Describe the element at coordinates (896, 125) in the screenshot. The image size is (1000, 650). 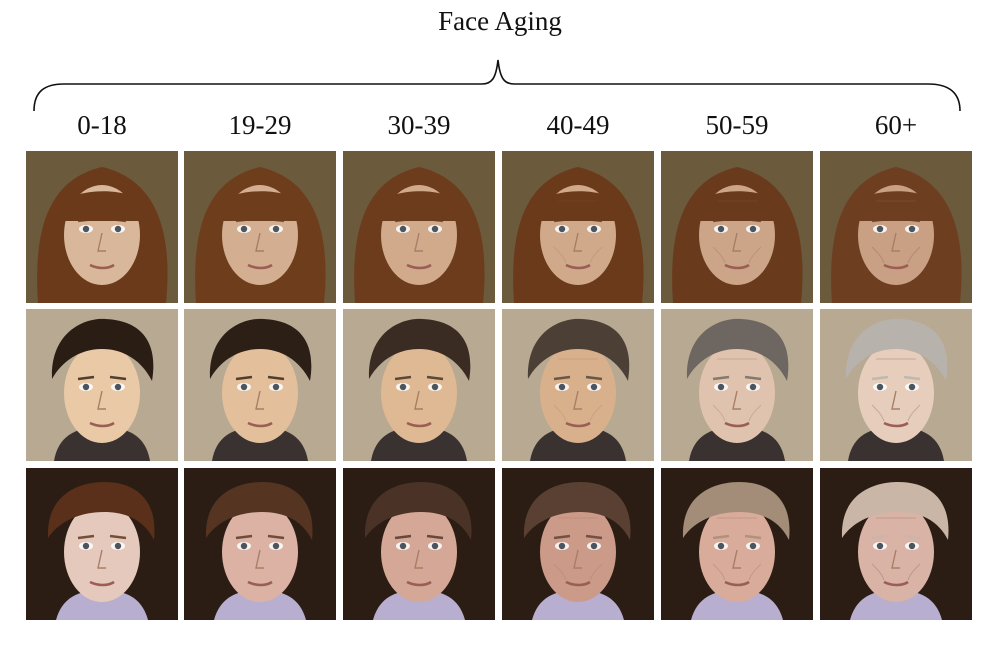
I see `age-label-5: 60+` at that location.